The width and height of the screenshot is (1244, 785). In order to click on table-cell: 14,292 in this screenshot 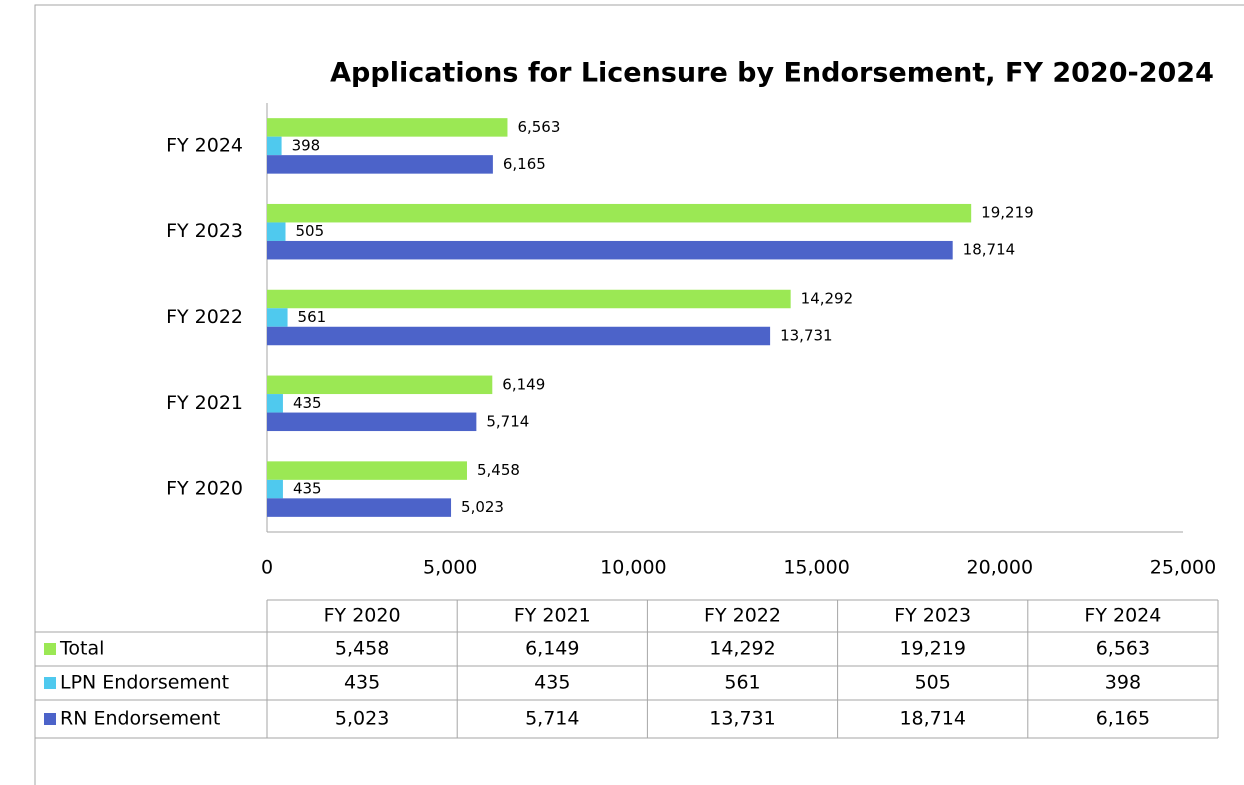, I will do `click(742, 649)`.